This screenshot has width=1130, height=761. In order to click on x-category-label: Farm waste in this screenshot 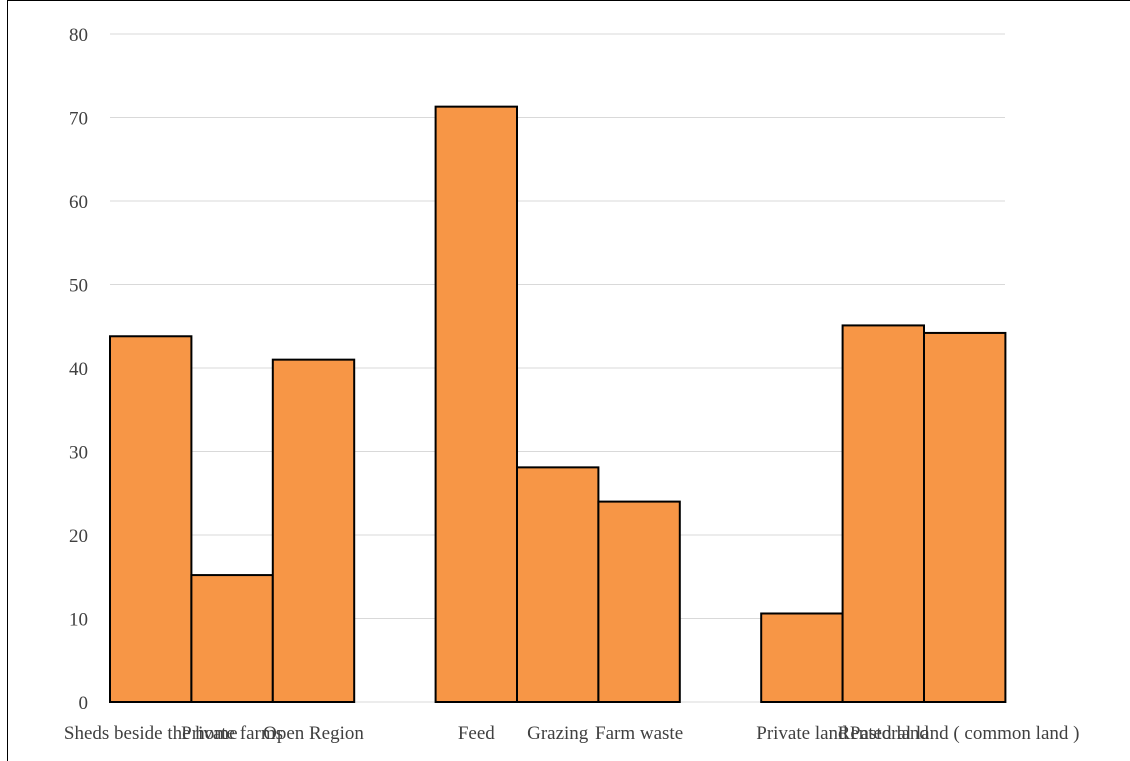, I will do `click(639, 733)`.